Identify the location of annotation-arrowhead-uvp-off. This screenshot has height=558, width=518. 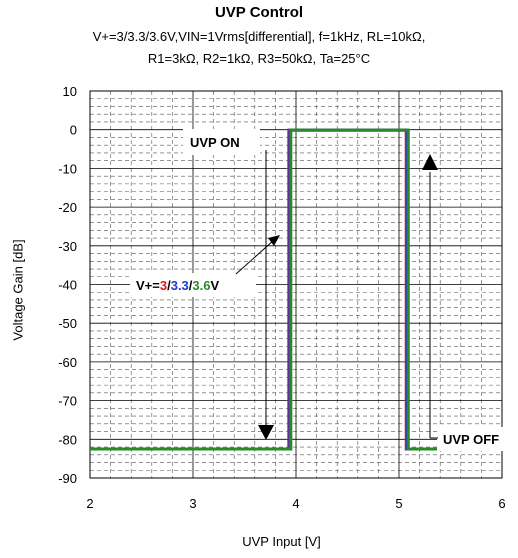
(430, 162).